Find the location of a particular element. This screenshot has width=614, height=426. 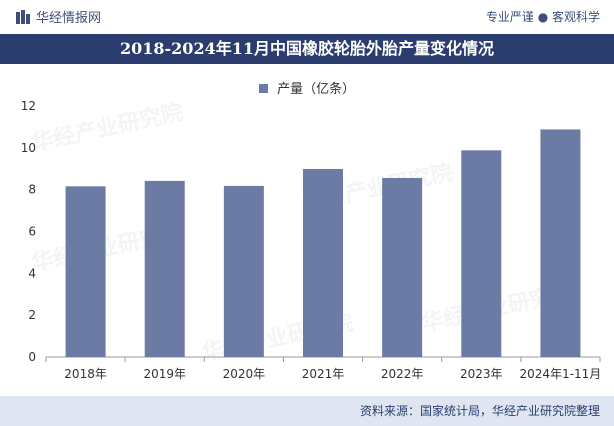

y-tick-label: 10 is located at coordinates (28, 148).